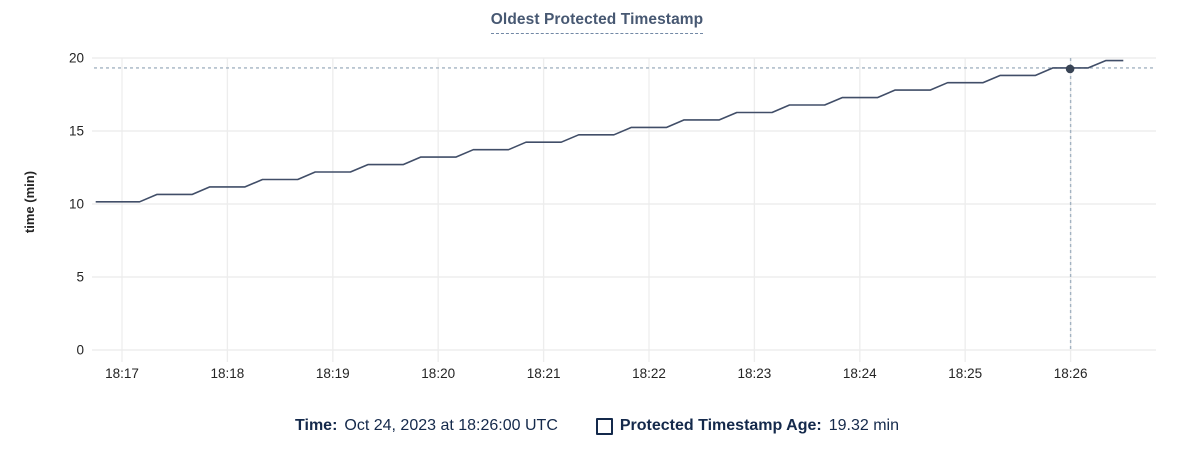 The height and width of the screenshot is (466, 1194). Describe the element at coordinates (438, 373) in the screenshot. I see `x-tick-label: 18:20` at that location.